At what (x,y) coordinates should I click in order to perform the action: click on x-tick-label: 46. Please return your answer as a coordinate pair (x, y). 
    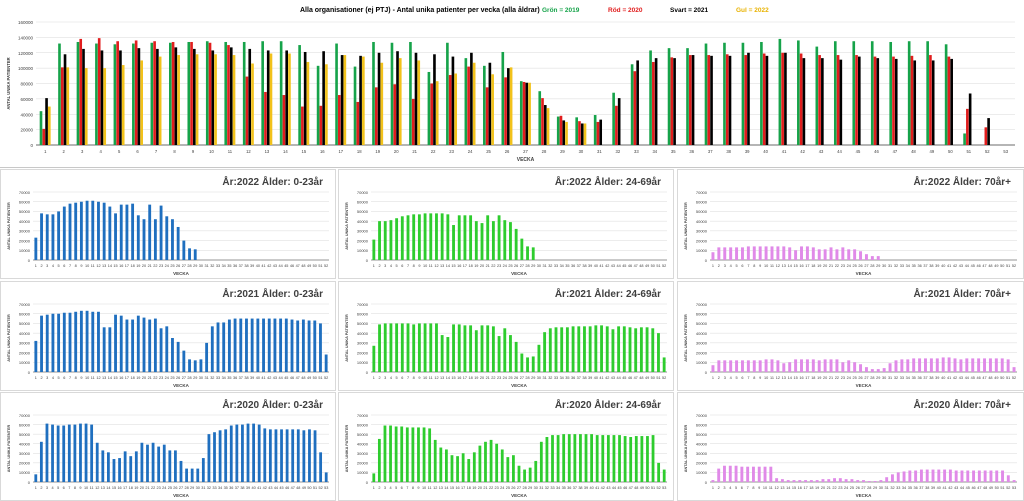
    Looking at the image, I should click on (292, 378).